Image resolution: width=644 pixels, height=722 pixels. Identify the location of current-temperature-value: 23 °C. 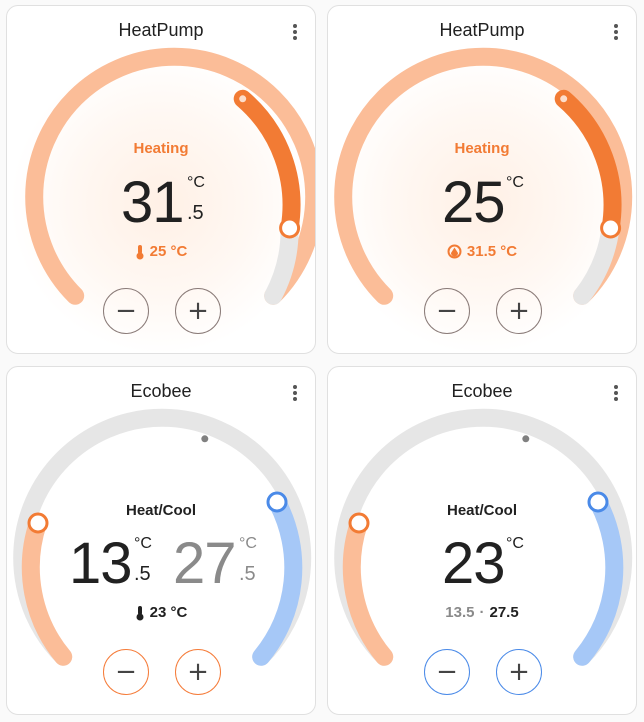
(168, 612).